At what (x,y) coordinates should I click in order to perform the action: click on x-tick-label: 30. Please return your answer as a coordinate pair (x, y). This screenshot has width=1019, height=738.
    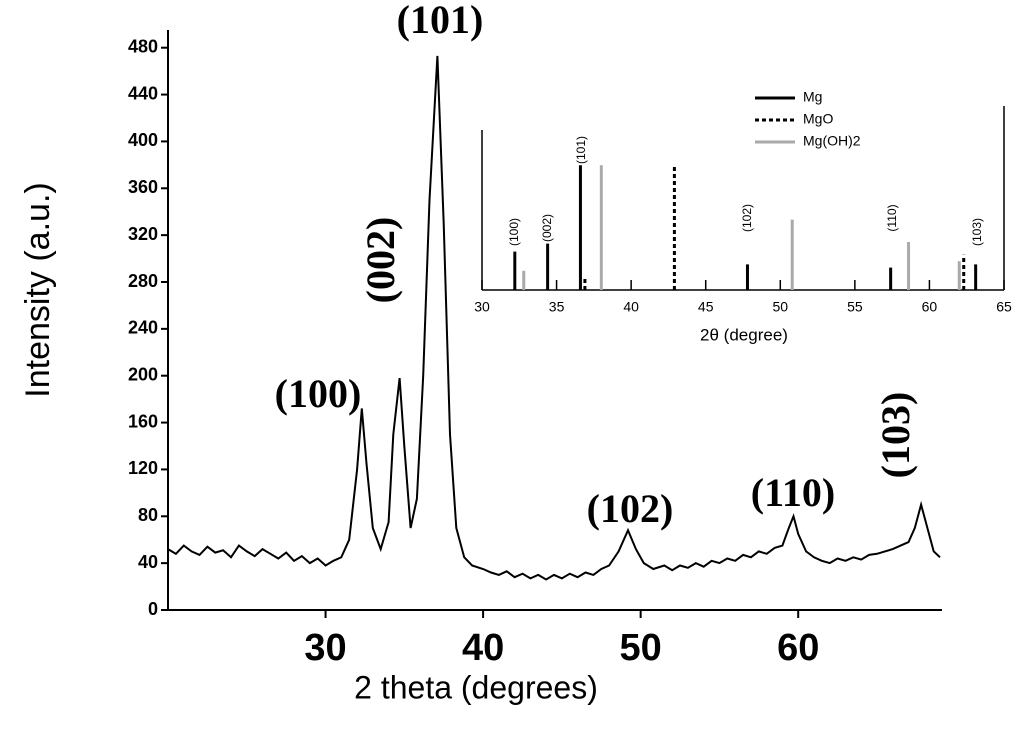
    Looking at the image, I should click on (325, 648).